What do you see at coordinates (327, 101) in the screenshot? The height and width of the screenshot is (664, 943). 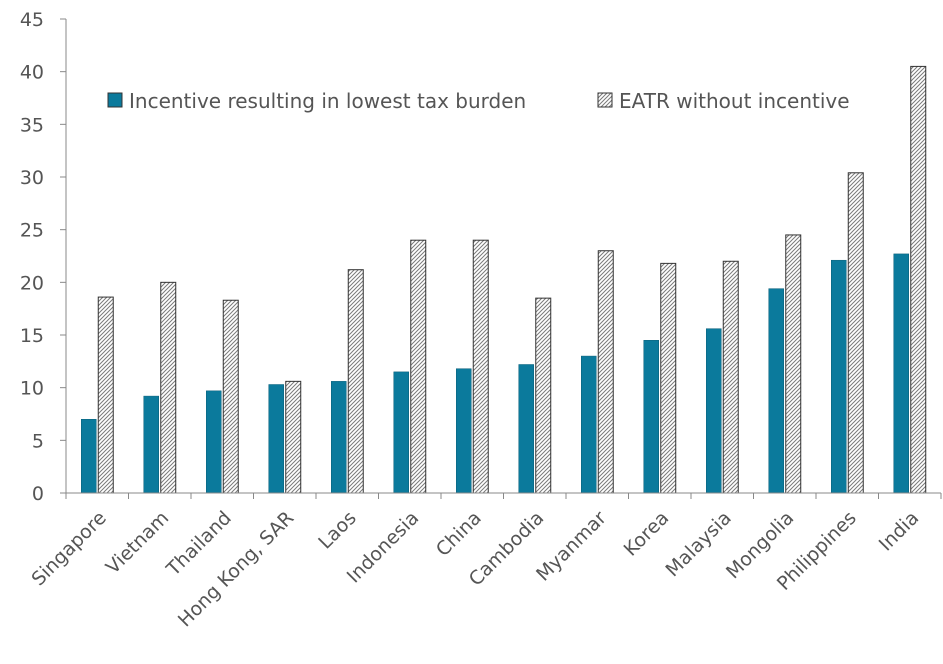 I see `legend-label-incentive: Incentive resulting in lowest tax burden` at bounding box center [327, 101].